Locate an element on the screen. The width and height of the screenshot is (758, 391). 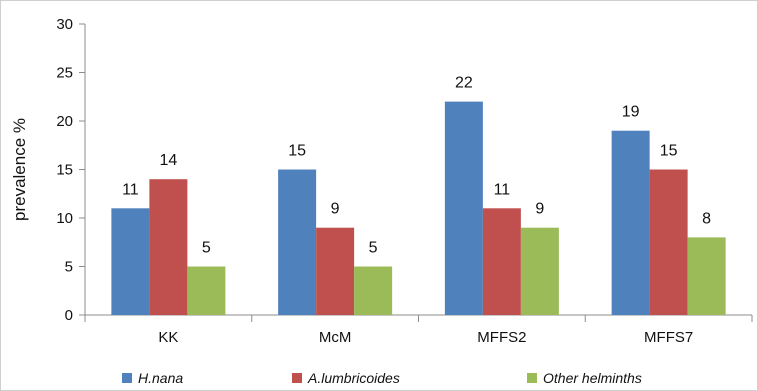
y-tick-label: 30 is located at coordinates (64, 24).